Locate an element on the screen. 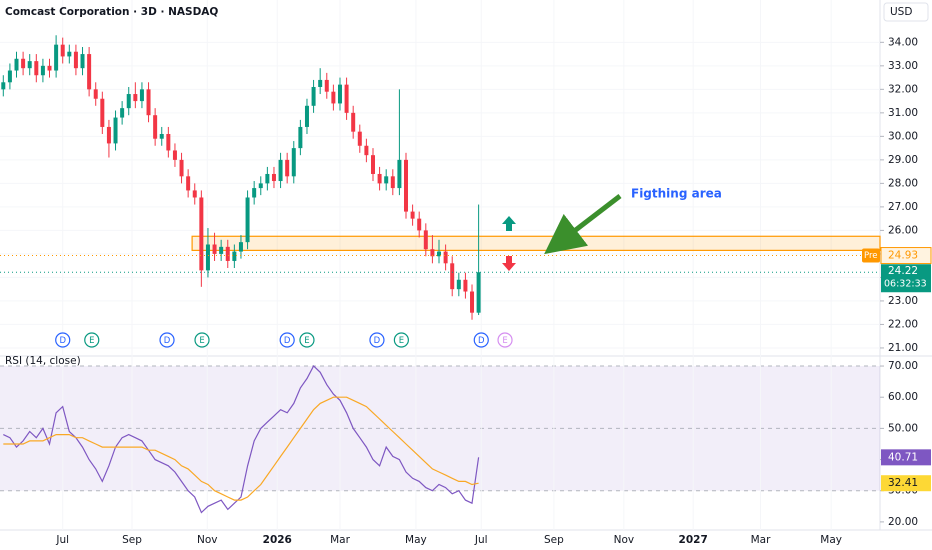 This screenshot has width=932, height=550. y-tick-label: 31.00 is located at coordinates (903, 113).